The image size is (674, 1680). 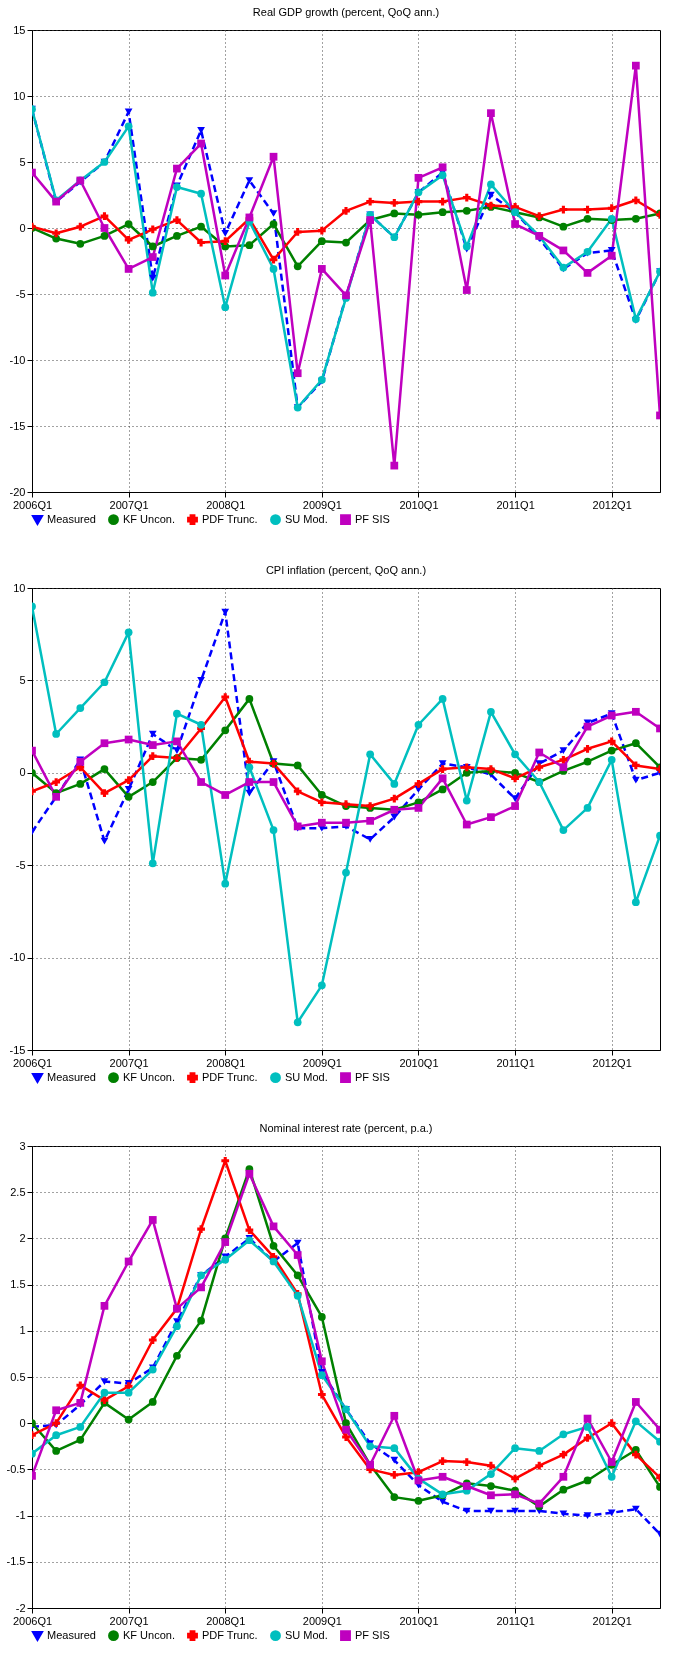 What do you see at coordinates (22, 1145) in the screenshot?
I see `y-tick-label: 3` at bounding box center [22, 1145].